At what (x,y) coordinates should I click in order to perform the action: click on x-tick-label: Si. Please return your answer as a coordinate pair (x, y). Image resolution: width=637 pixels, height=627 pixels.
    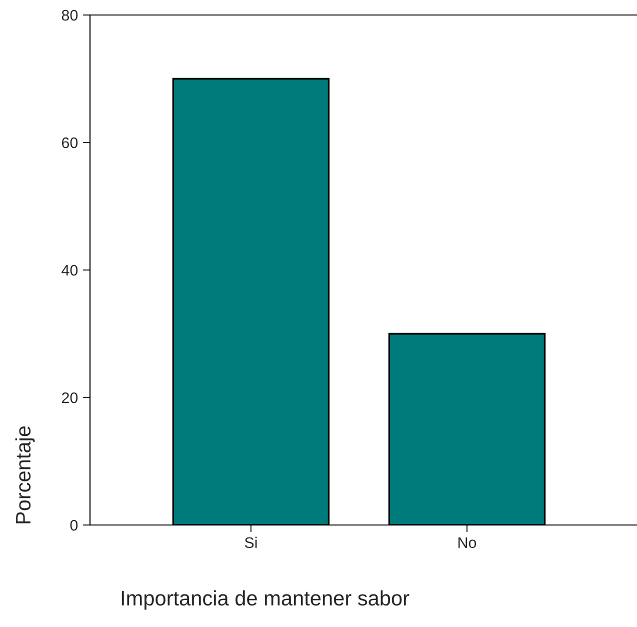
    Looking at the image, I should click on (250, 542).